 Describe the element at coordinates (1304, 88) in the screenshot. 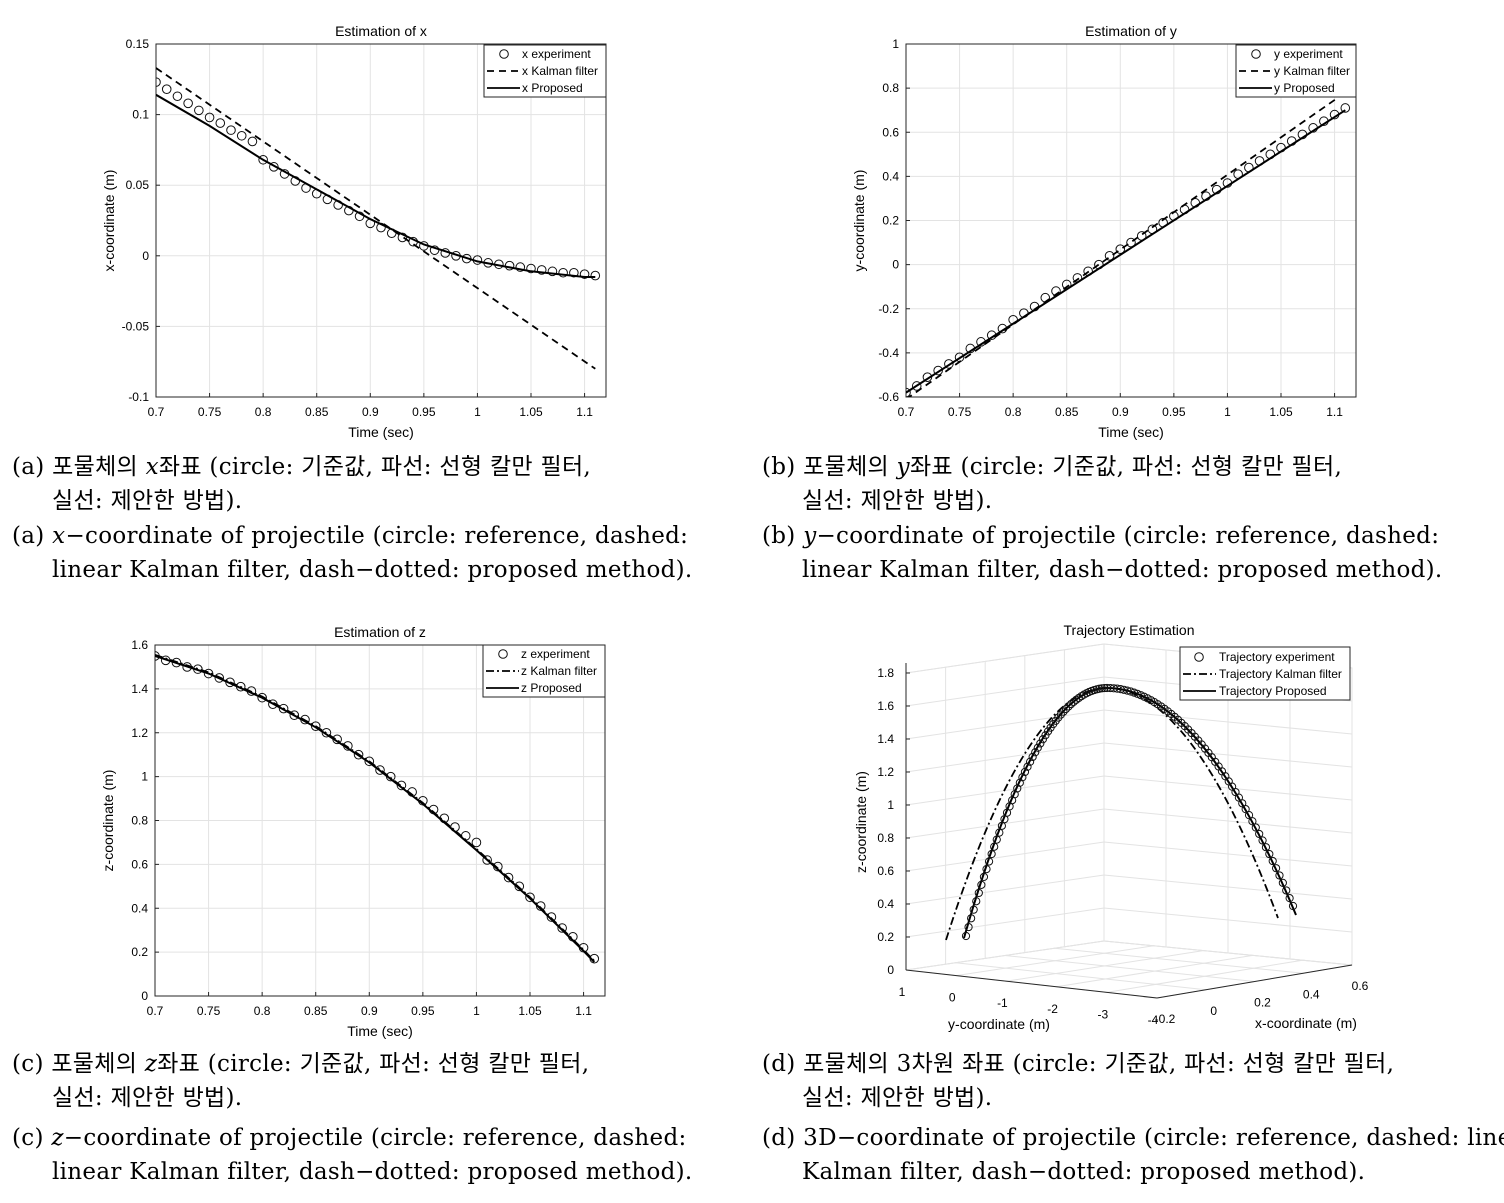

I see `legend-label: y Proposed` at that location.